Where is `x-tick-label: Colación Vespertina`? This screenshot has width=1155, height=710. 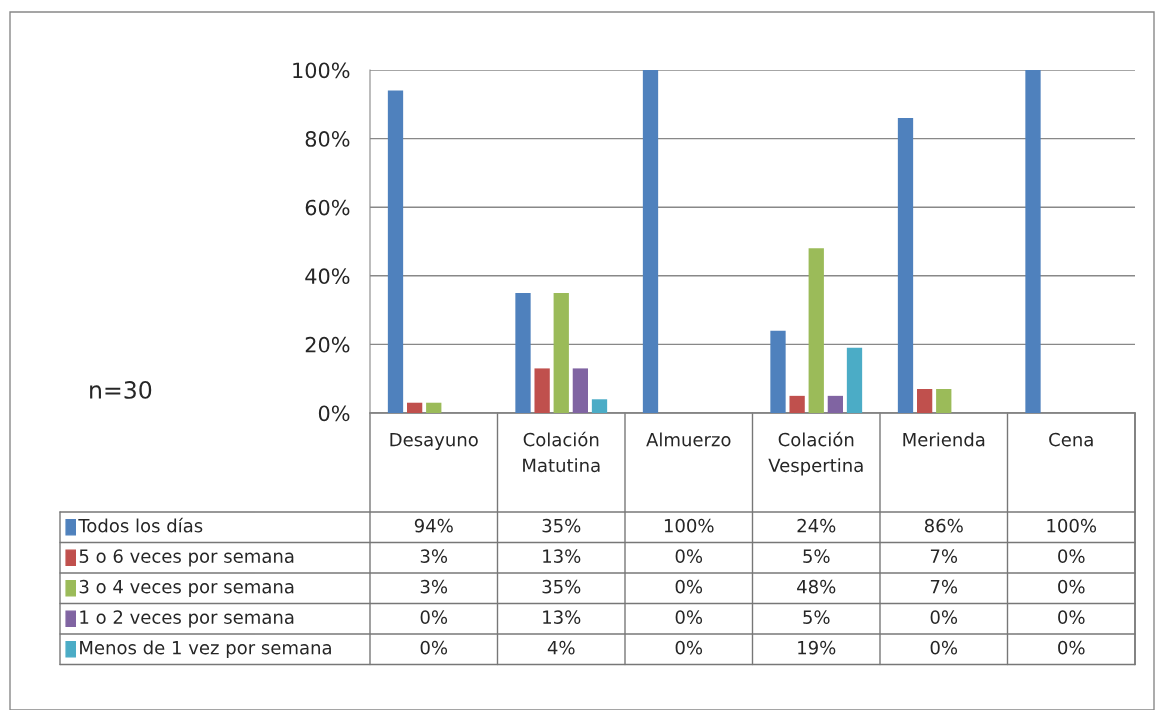 x-tick-label: Colación Vespertina is located at coordinates (815, 453).